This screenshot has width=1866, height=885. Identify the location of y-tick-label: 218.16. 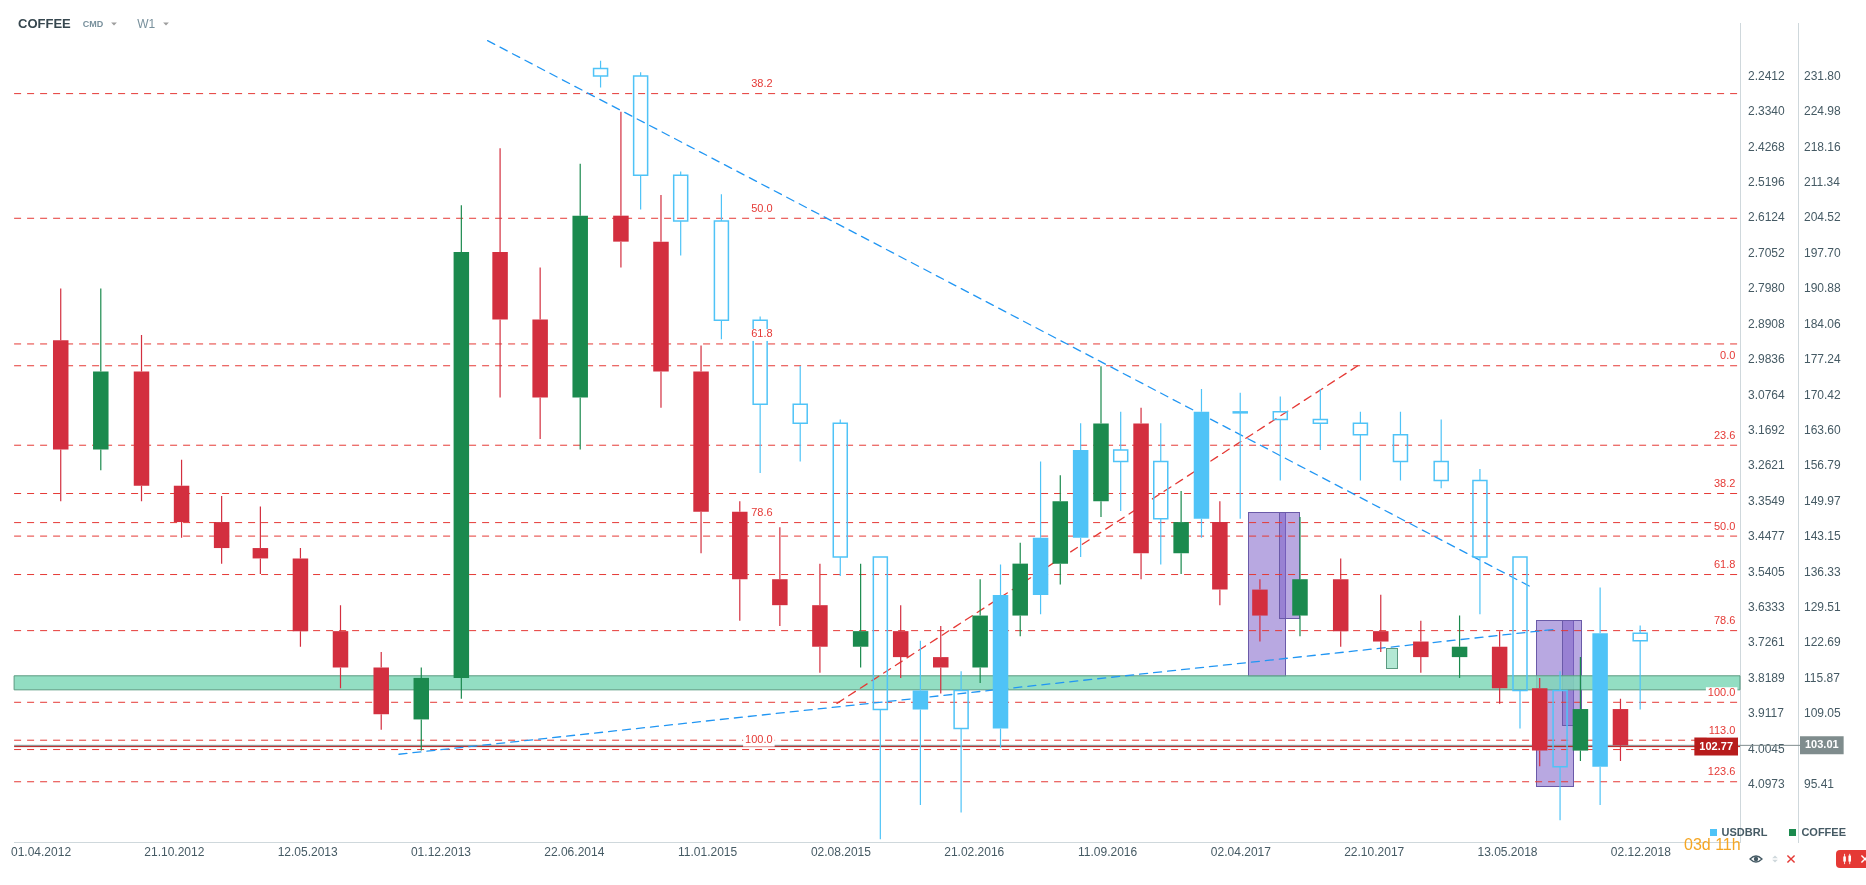
(1823, 146).